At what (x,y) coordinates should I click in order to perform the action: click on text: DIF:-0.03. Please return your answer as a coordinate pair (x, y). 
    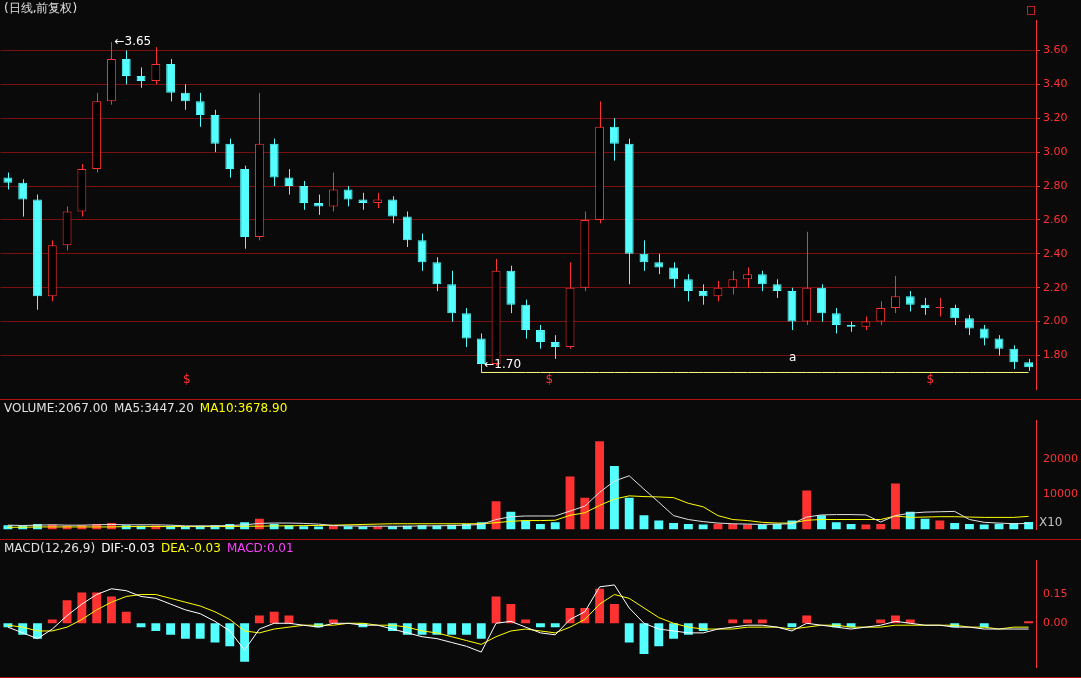
    Looking at the image, I should click on (128, 548).